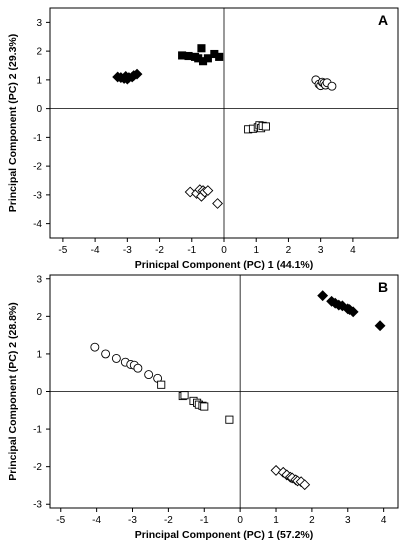 The height and width of the screenshot is (550, 415). Describe the element at coordinates (383, 20) in the screenshot. I see `panel-label: A` at that location.